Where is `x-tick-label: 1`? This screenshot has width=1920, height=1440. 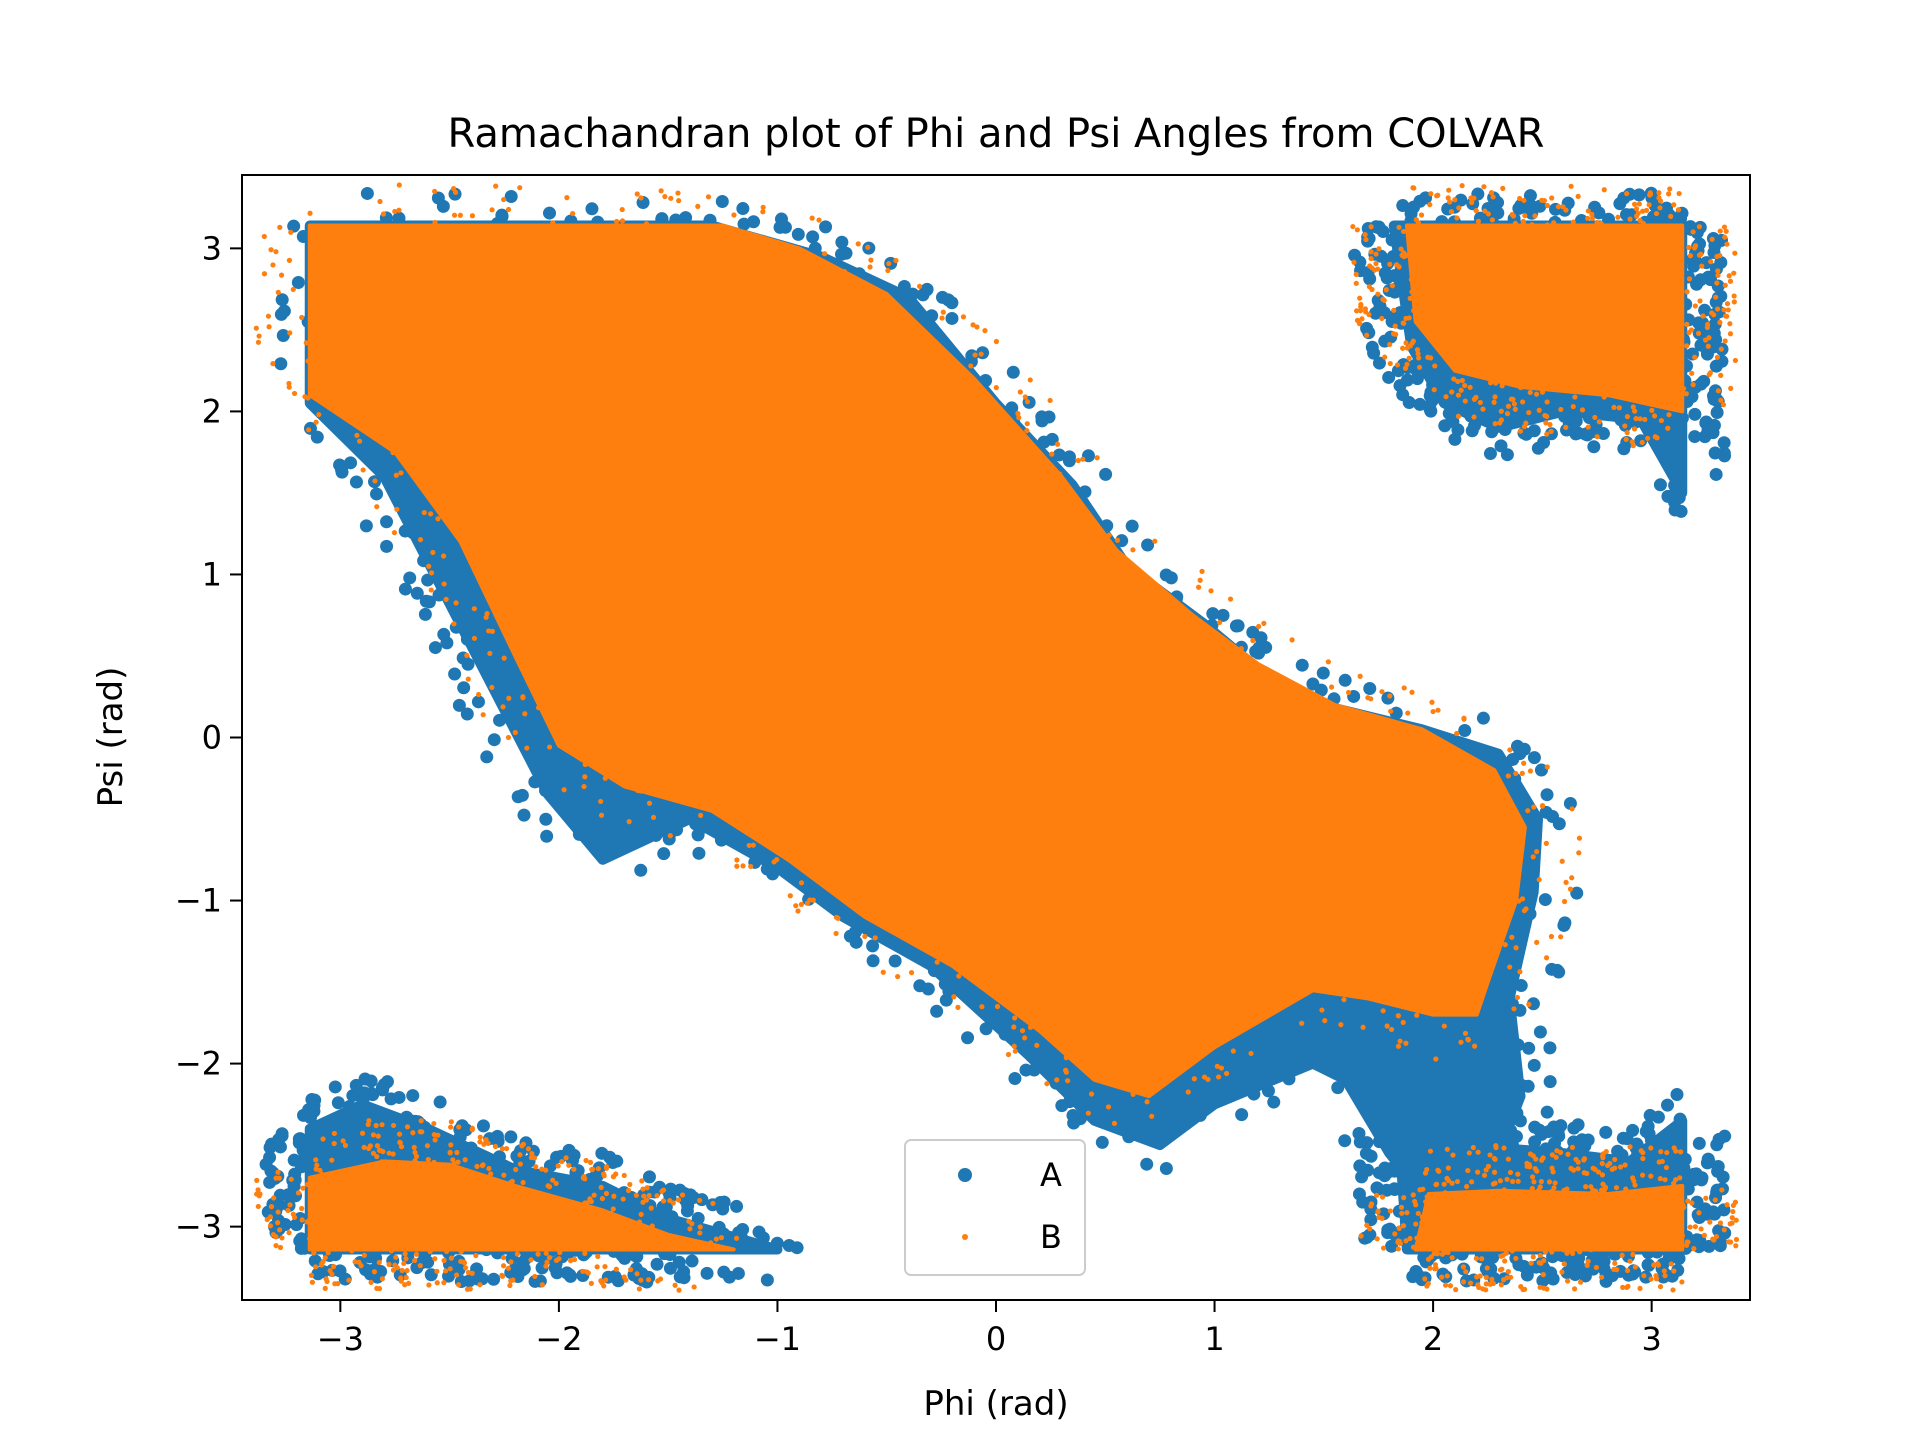 x-tick-label: 1 is located at coordinates (1214, 1339).